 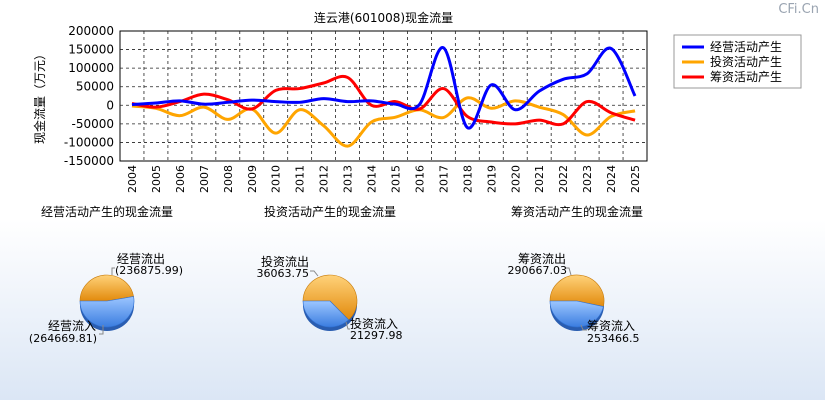 I want to click on y-tick-label: 200000, so click(x=91, y=31).